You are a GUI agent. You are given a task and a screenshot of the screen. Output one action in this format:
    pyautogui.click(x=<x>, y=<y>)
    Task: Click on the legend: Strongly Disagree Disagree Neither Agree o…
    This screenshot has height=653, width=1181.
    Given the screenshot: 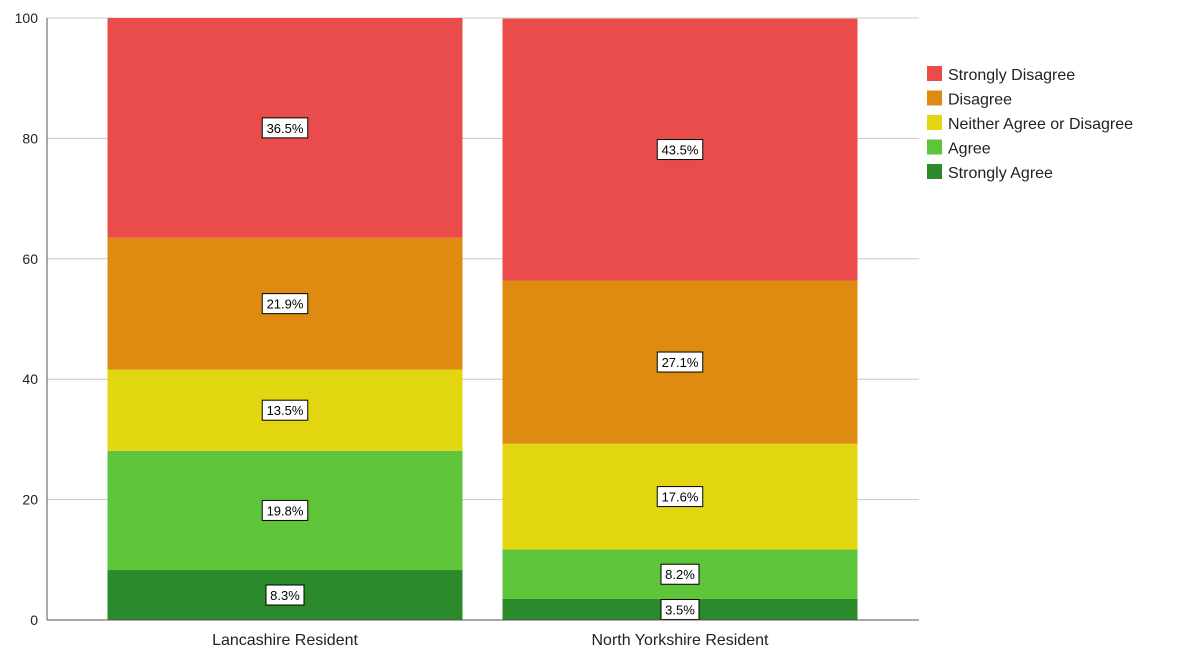 What is the action you would take?
    pyautogui.click(x=1030, y=124)
    